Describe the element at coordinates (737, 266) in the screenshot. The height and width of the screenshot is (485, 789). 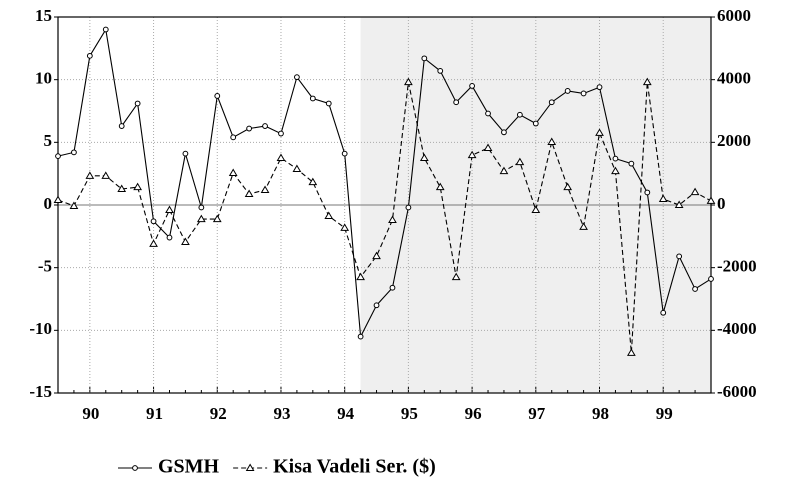
I see `y2-tick-label: -2000` at that location.